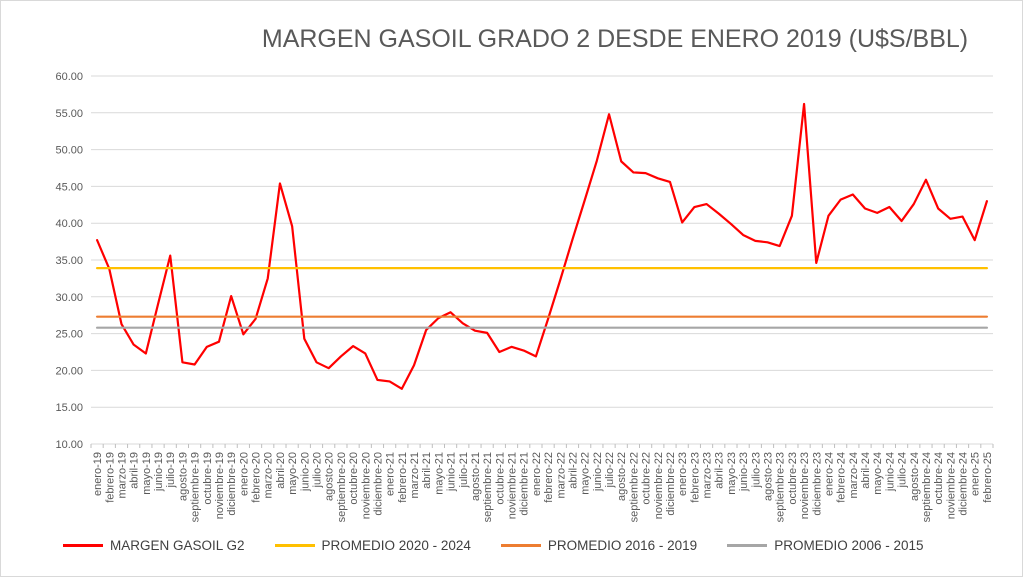 The image size is (1023, 577). I want to click on x-axis-label: octubre-21, so click(500, 478).